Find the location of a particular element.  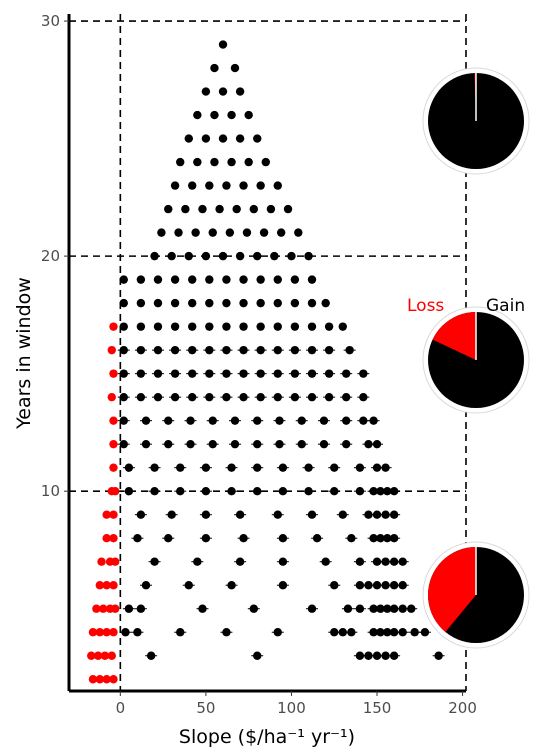

pie-legend-loss: Loss is located at coordinates (425, 306).